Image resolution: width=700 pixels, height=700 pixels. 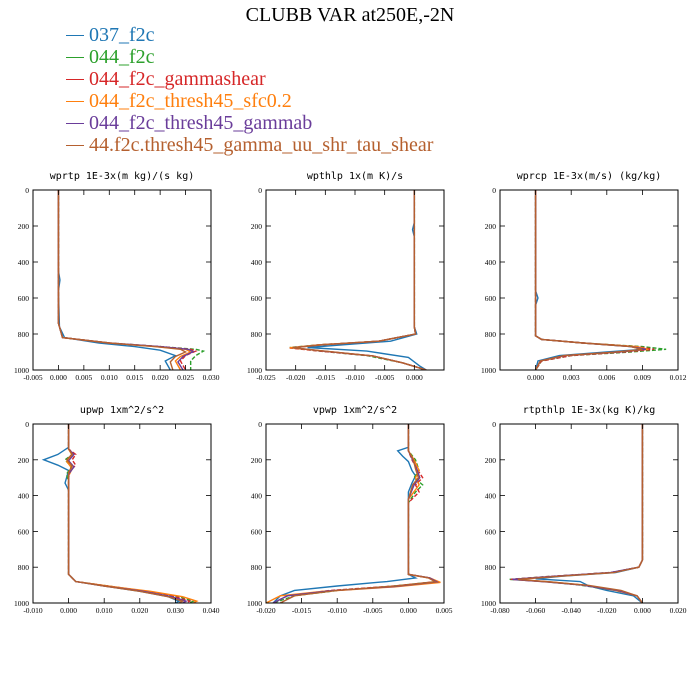 I want to click on legend-label: 044_f2c_thresh45_gammab, so click(x=201, y=123).